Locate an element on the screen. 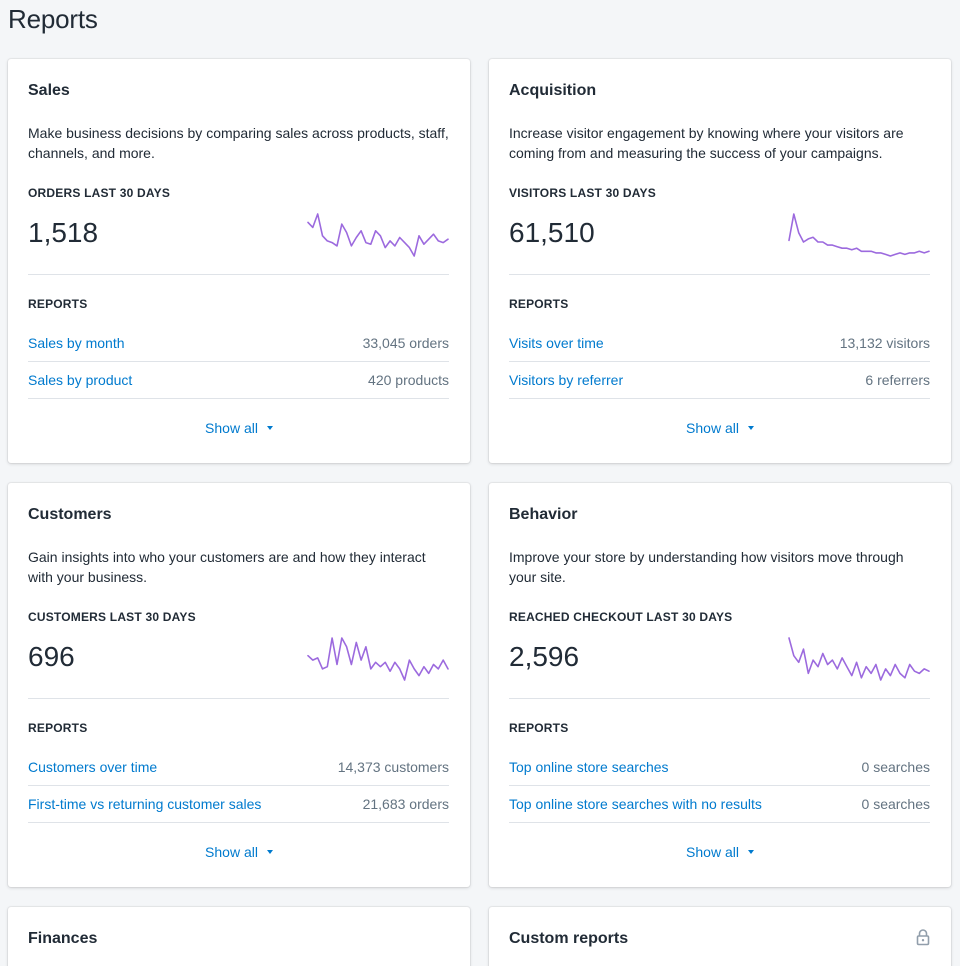 The width and height of the screenshot is (960, 966). report-count: 13,132 visitors is located at coordinates (884, 343).